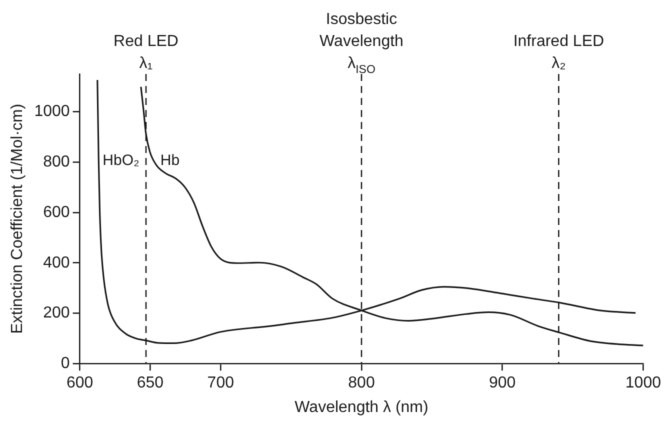 The width and height of the screenshot is (664, 425). I want to click on x-tick-label: 1000, so click(643, 383).